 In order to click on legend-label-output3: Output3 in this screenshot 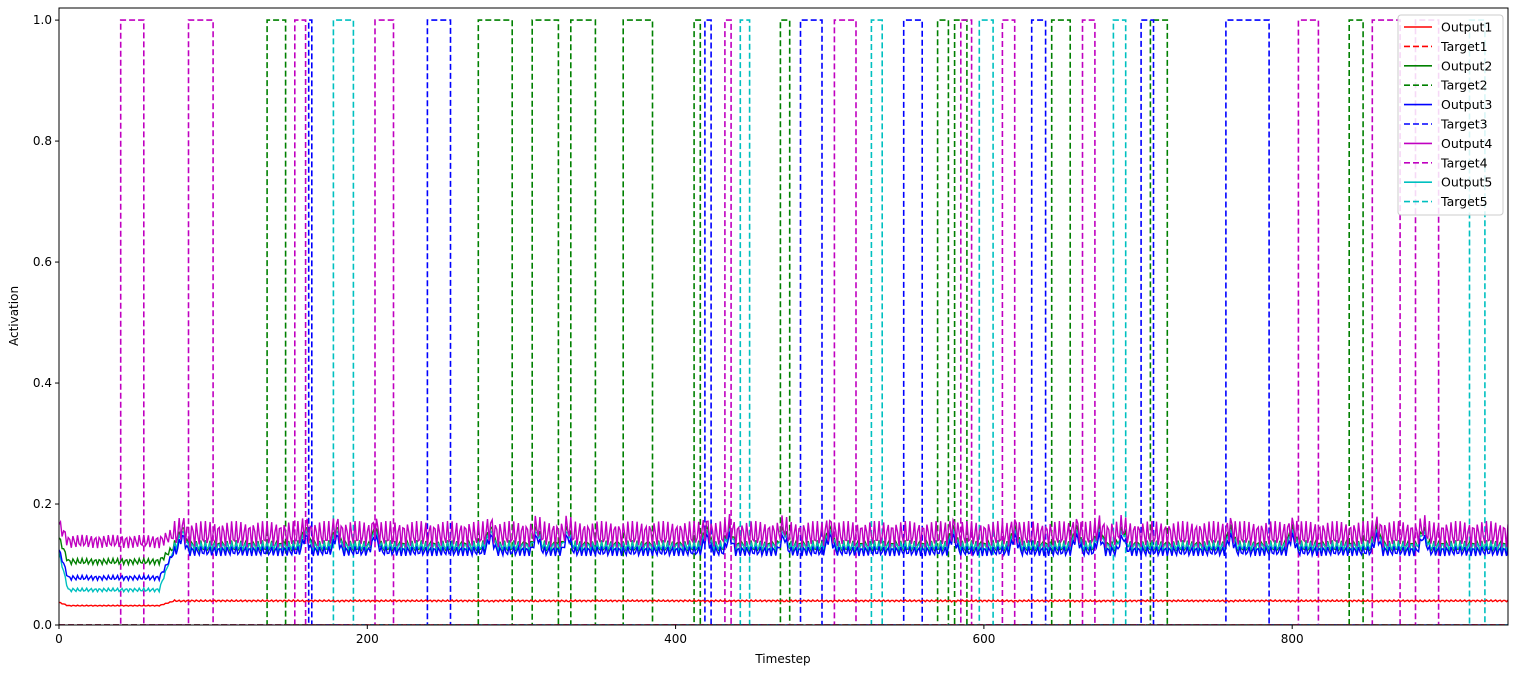, I will do `click(1466, 104)`.